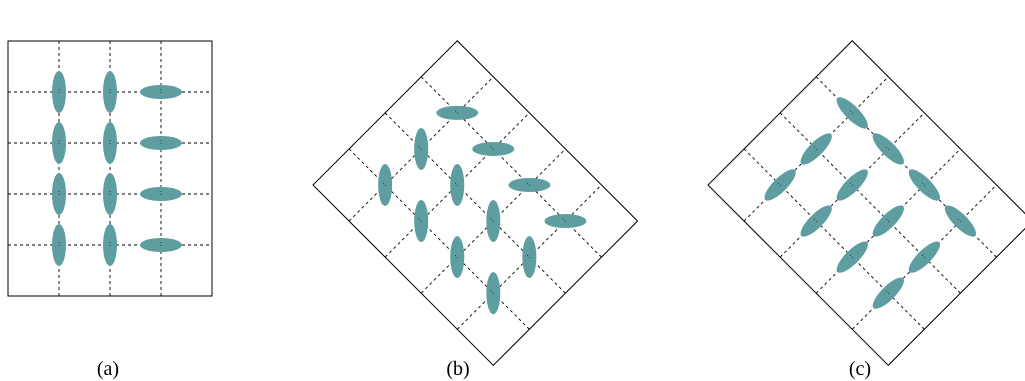  What do you see at coordinates (852, 113) in the screenshot?
I see `ellipse-horizontal` at bounding box center [852, 113].